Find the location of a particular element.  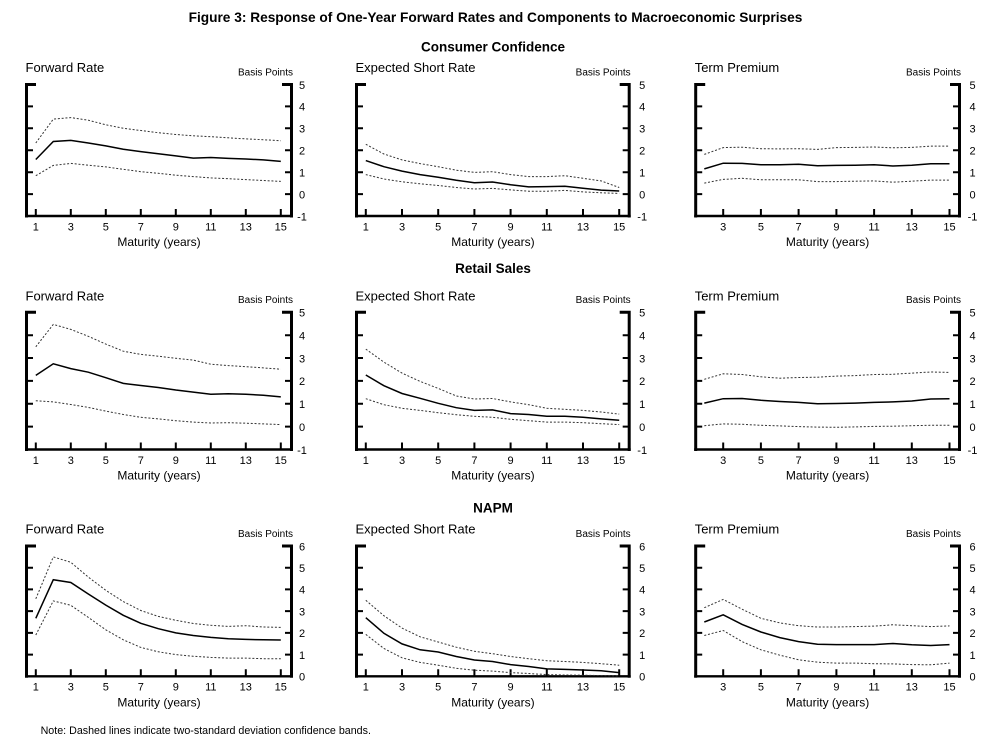

svg-text: Forward Rate is located at coordinates (65, 67).